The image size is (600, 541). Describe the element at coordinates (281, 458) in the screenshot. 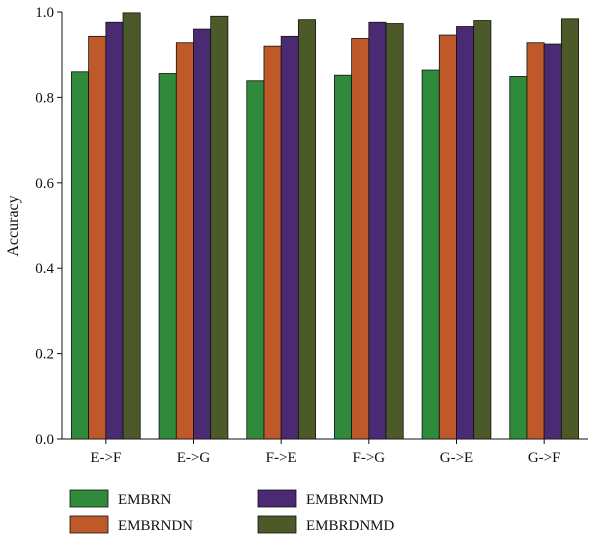

I see `x-tick-label: F->E` at that location.